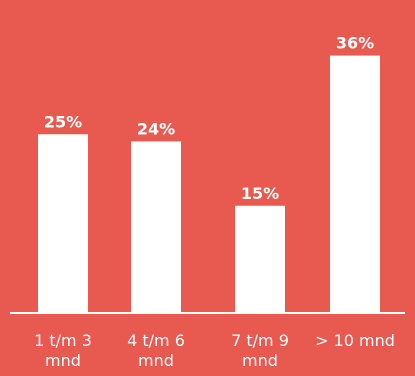  What do you see at coordinates (260, 193) in the screenshot?
I see `value-label-3: 15%` at bounding box center [260, 193].